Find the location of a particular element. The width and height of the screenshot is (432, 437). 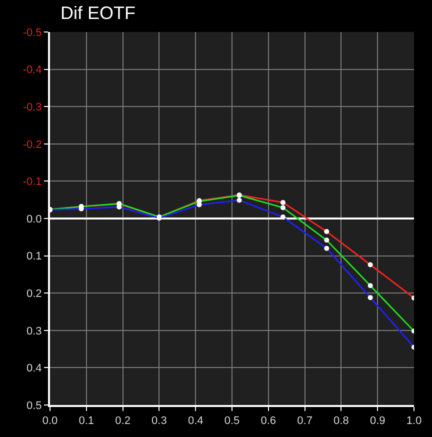

x-tick-label: 0.5 is located at coordinates (232, 421).